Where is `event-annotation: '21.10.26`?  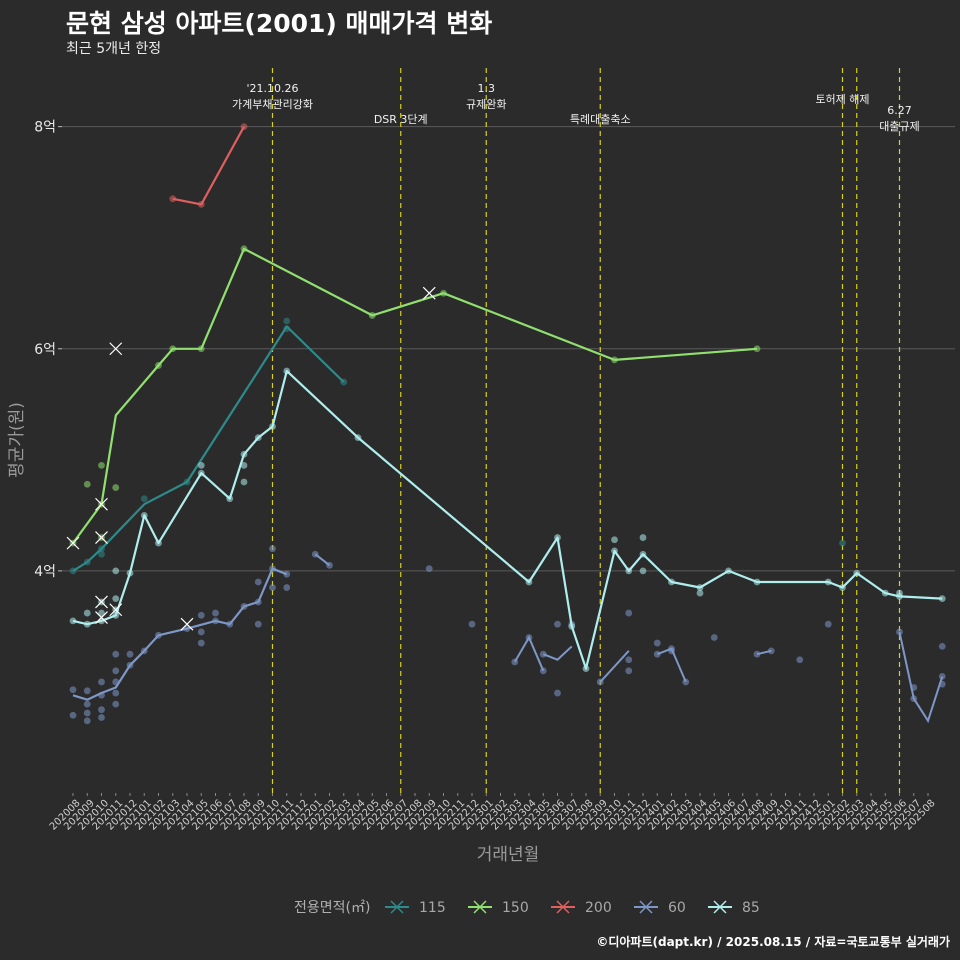 event-annotation: '21.10.26 is located at coordinates (272, 88).